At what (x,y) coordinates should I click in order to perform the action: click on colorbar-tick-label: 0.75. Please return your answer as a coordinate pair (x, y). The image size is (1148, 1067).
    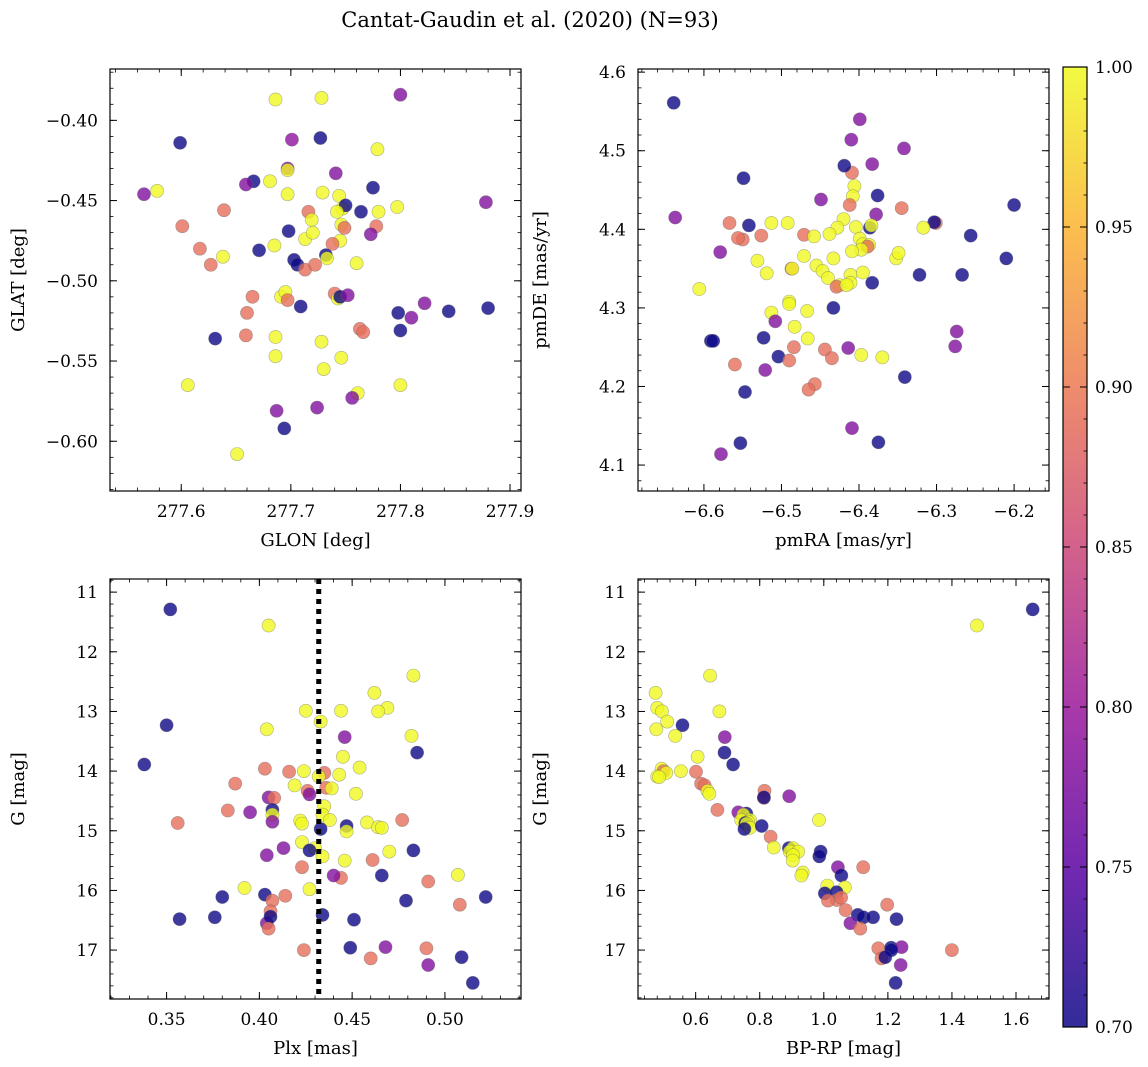
    Looking at the image, I should click on (1114, 868).